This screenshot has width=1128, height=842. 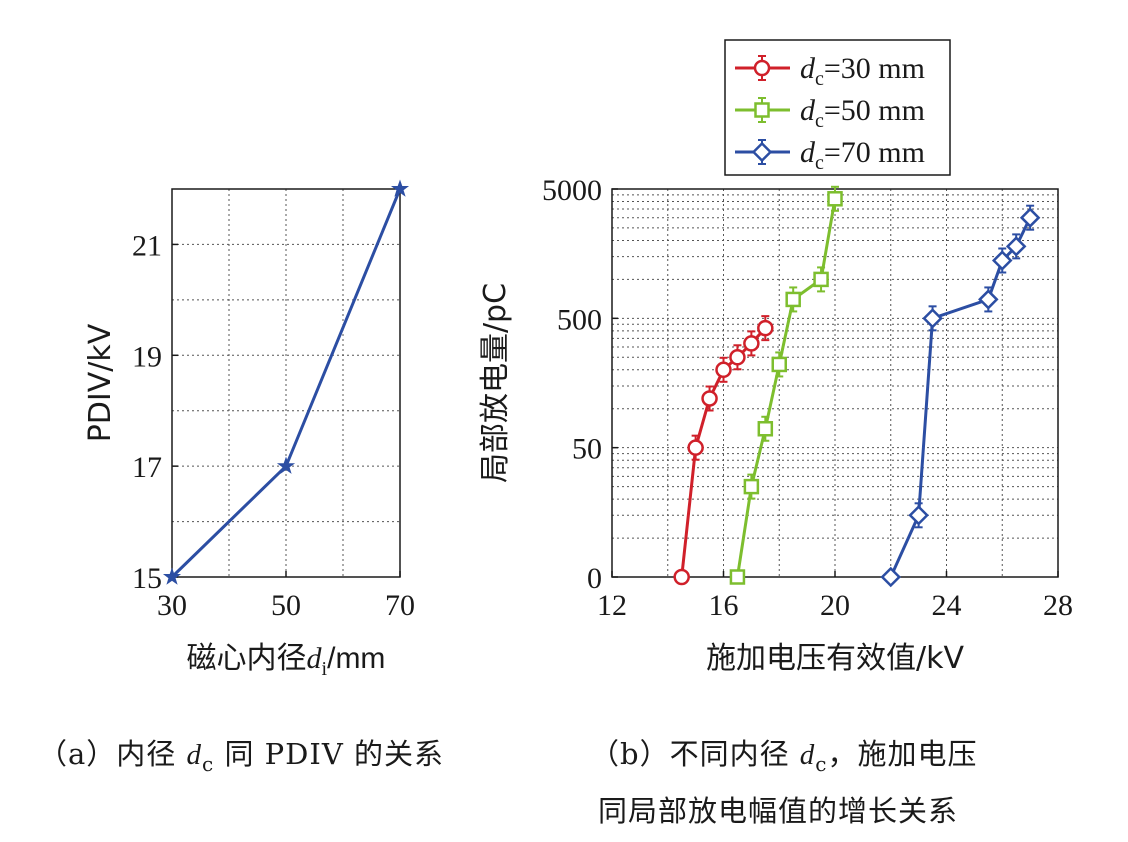 What do you see at coordinates (612, 605) in the screenshot?
I see `x-tick-label: 12` at bounding box center [612, 605].